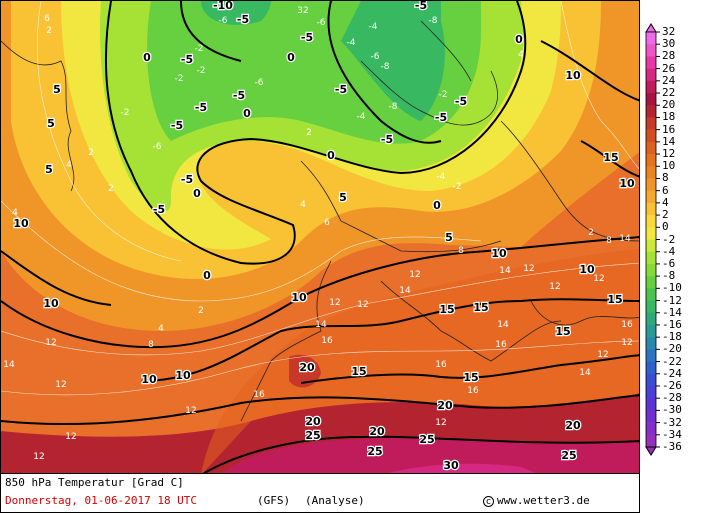 This screenshot has width=704, height=513. What do you see at coordinates (351, 43) in the screenshot?
I see `isotherm-label: -4` at bounding box center [351, 43].